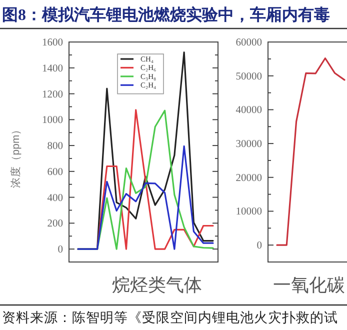 The height and width of the screenshot is (330, 347). Describe the element at coordinates (15, 156) in the screenshot. I see `y-axis-title: 浓度（ppm）` at that location.